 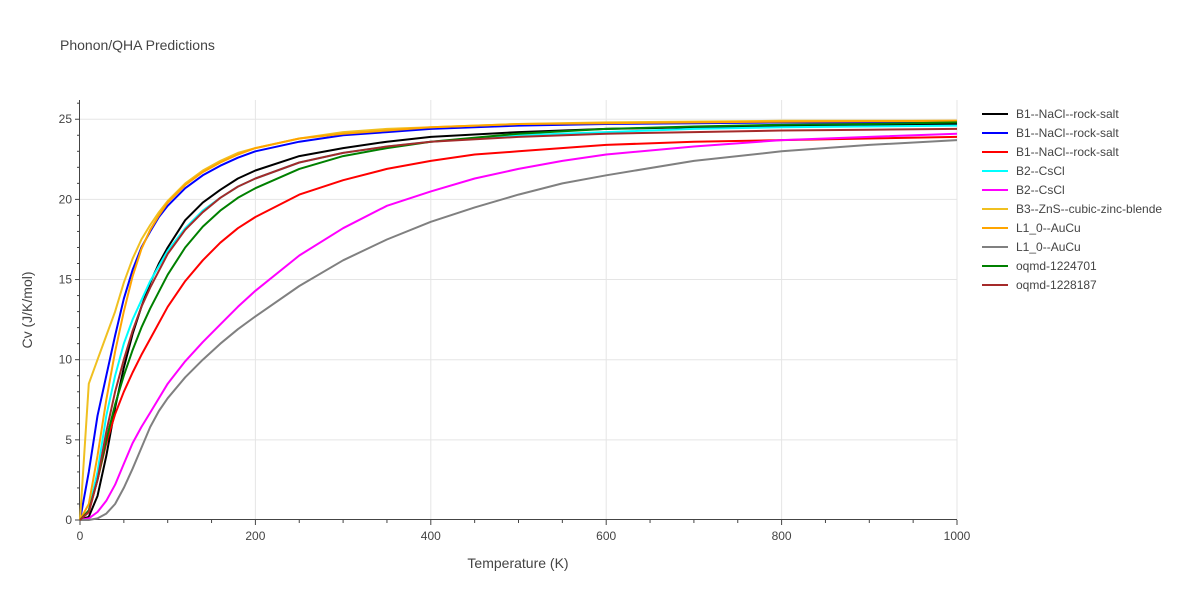 What do you see at coordinates (68, 440) in the screenshot?
I see `y-tick-label: 5` at bounding box center [68, 440].